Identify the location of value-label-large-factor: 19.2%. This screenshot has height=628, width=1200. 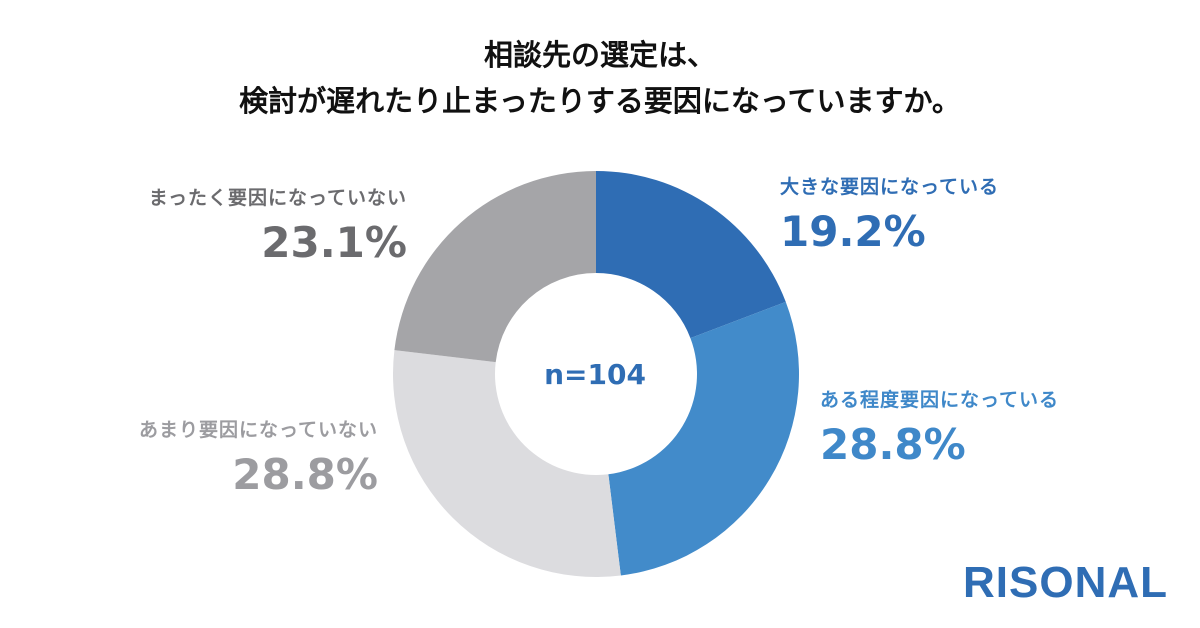
(853, 231).